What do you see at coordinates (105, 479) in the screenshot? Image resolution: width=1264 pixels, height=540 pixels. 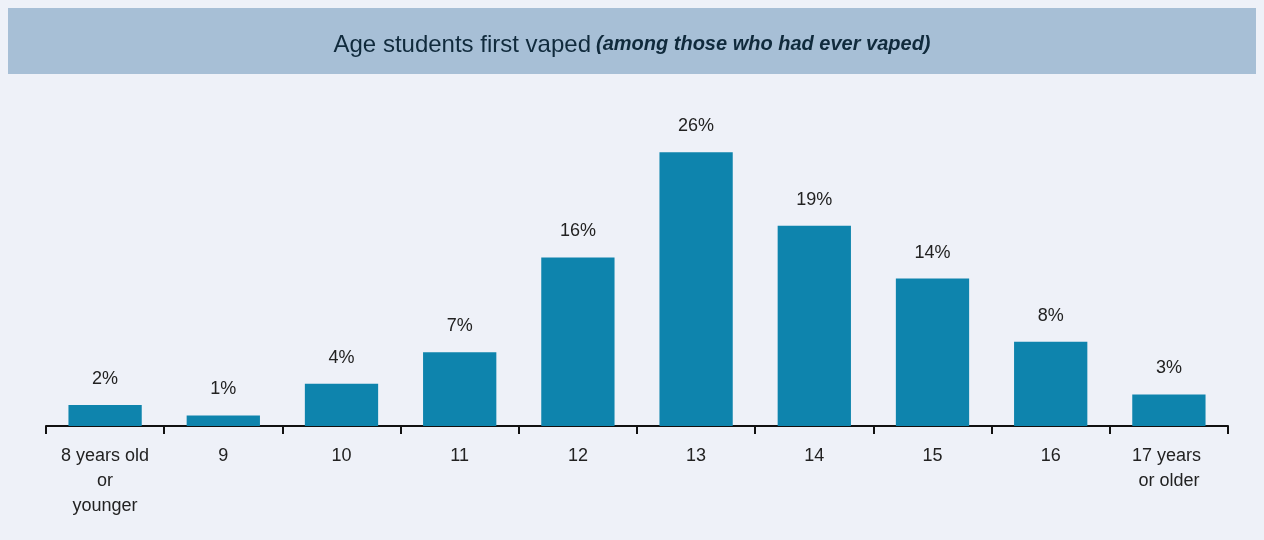 I see `x-tick-label: 8 years old or younger` at bounding box center [105, 479].